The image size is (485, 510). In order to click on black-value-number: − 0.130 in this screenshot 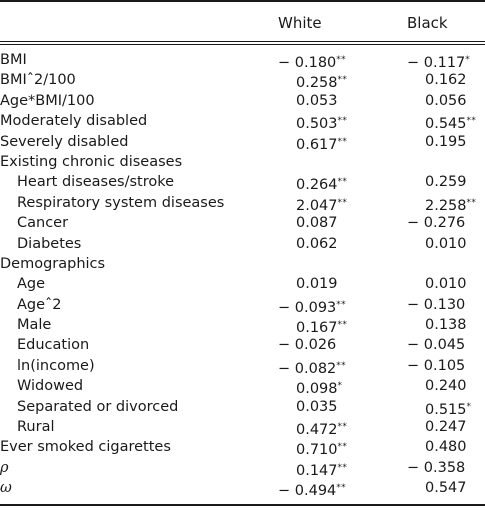, I will do `click(436, 304)`.